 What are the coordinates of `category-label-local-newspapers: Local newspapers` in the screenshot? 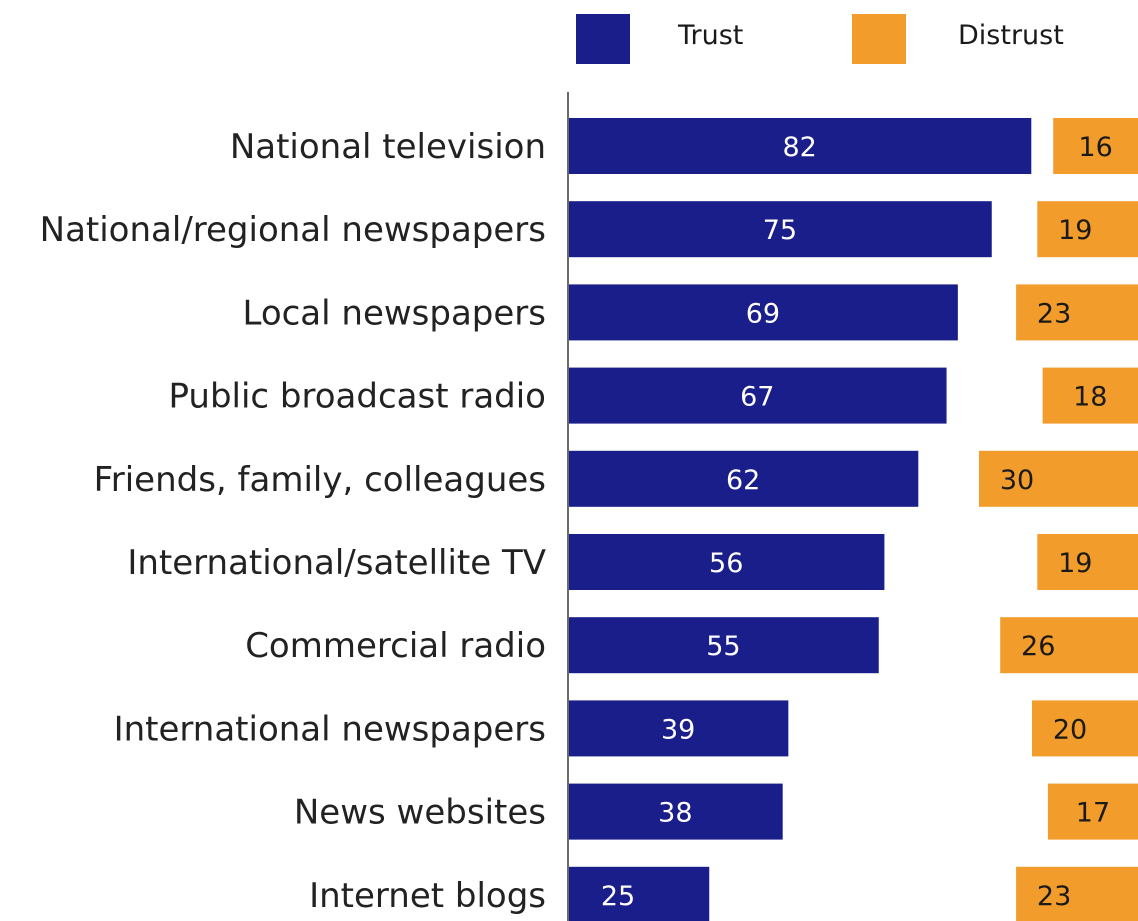 It's located at (394, 313).